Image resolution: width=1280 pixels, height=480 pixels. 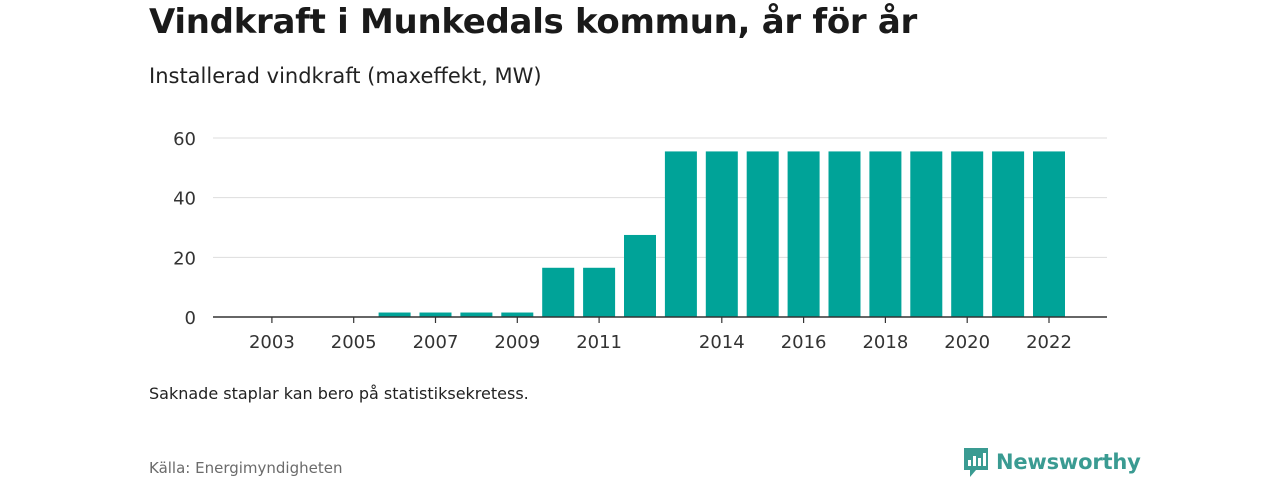 What do you see at coordinates (804, 342) in the screenshot?
I see `x-tick-label: 2016` at bounding box center [804, 342].